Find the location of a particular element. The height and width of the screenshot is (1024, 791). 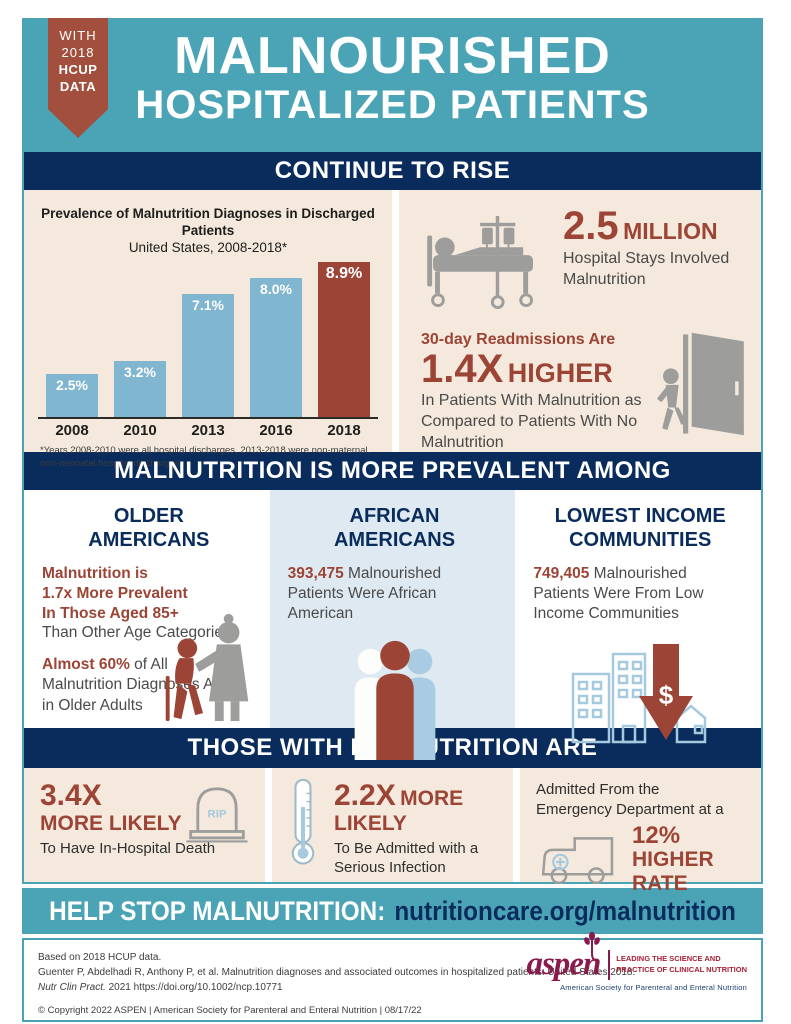

stat-value: 2.5 is located at coordinates (591, 226).